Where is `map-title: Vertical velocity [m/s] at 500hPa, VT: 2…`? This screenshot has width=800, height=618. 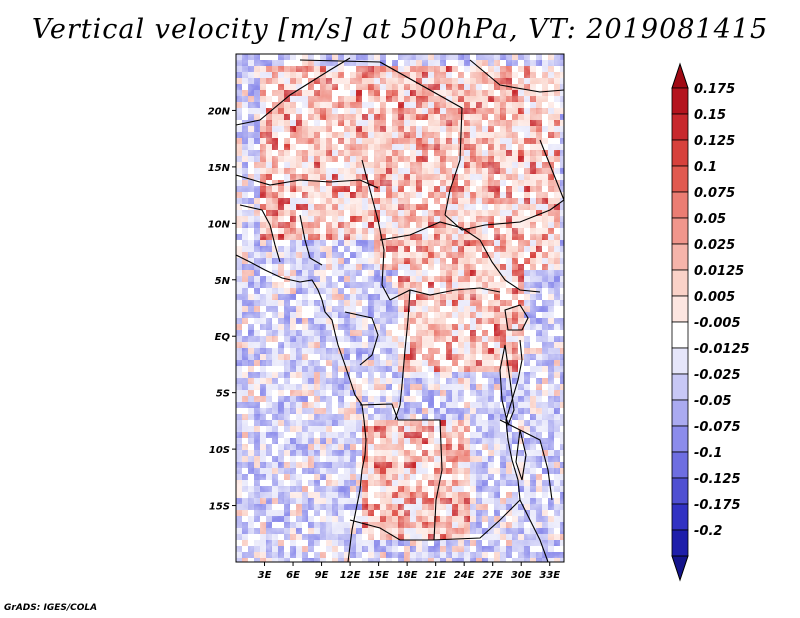 map-title: Vertical velocity [m/s] at 500hPa, VT: 2… is located at coordinates (400, 29).